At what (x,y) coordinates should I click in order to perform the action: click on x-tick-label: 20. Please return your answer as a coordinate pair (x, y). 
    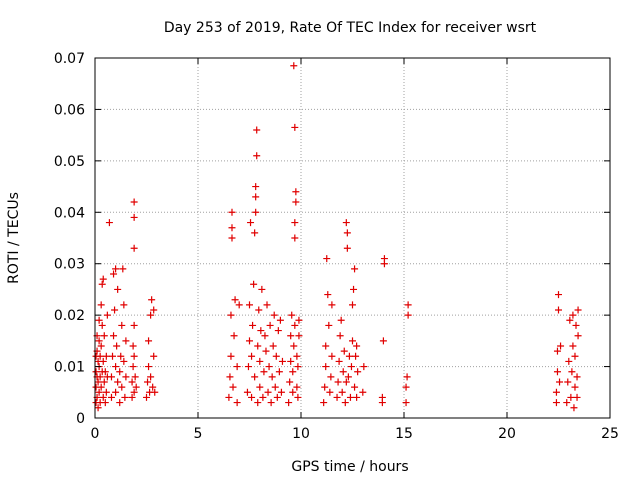
    Looking at the image, I should click on (507, 434).